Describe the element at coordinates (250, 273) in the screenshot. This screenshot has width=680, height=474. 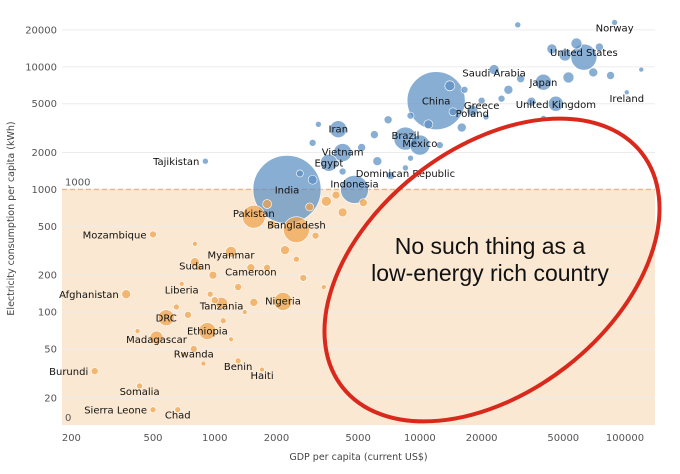
I see `label-cameroon: Cameroon` at that location.